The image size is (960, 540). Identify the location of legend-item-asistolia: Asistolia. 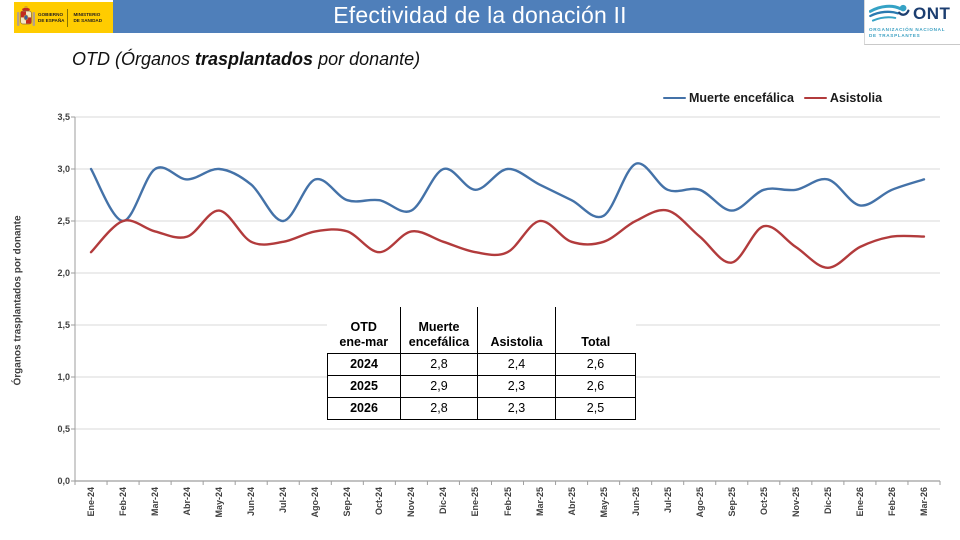
(843, 98).